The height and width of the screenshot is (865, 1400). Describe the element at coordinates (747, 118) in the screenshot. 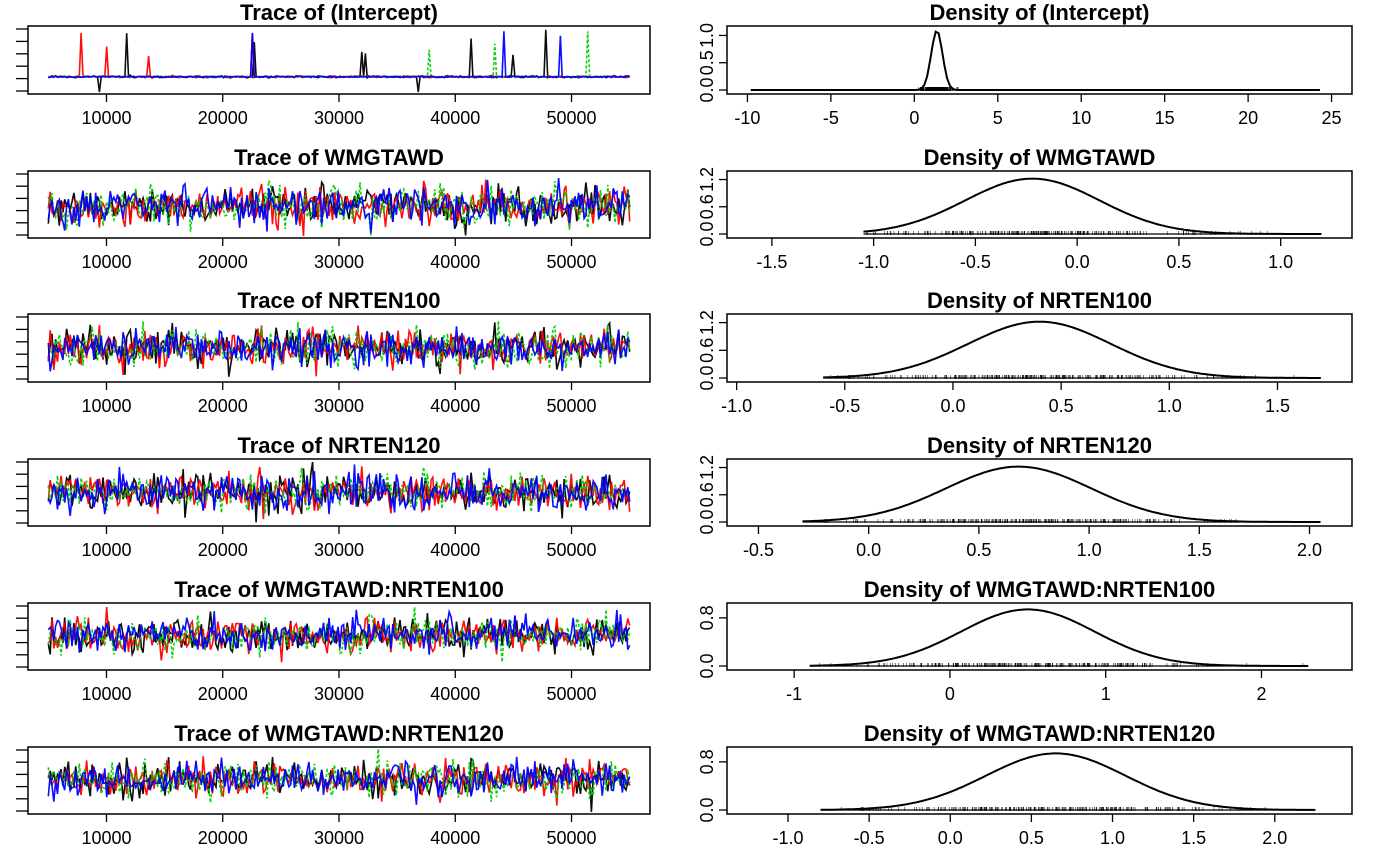

I see `x-tick-label: -10` at that location.